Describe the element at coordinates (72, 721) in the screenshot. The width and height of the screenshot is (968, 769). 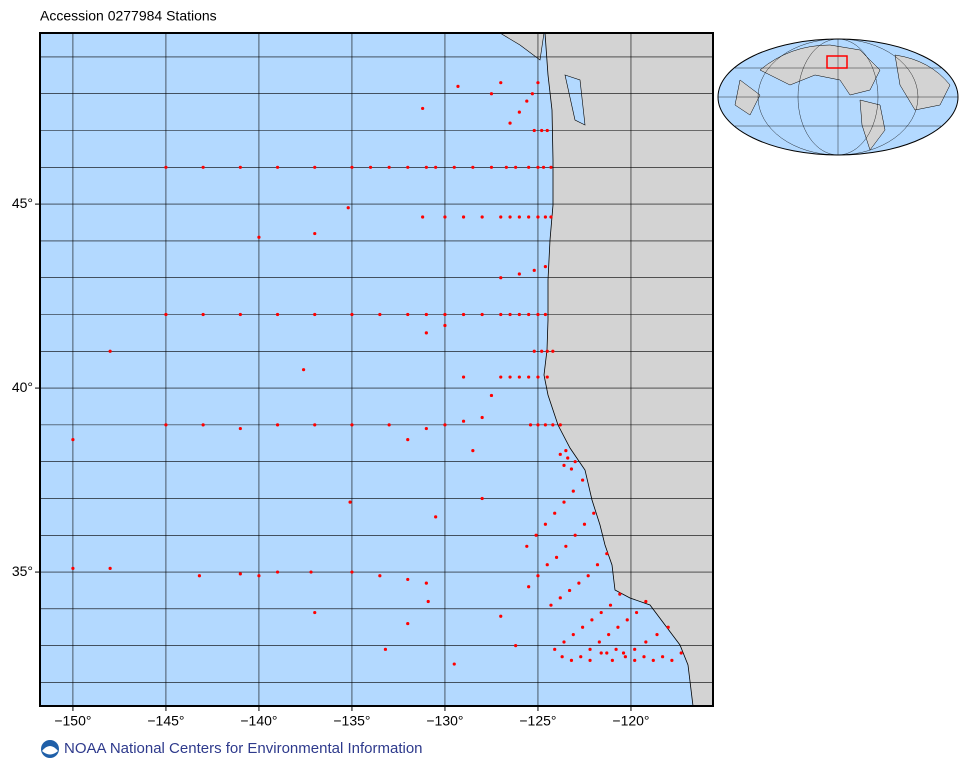
I see `x-tick-label: −150°` at that location.